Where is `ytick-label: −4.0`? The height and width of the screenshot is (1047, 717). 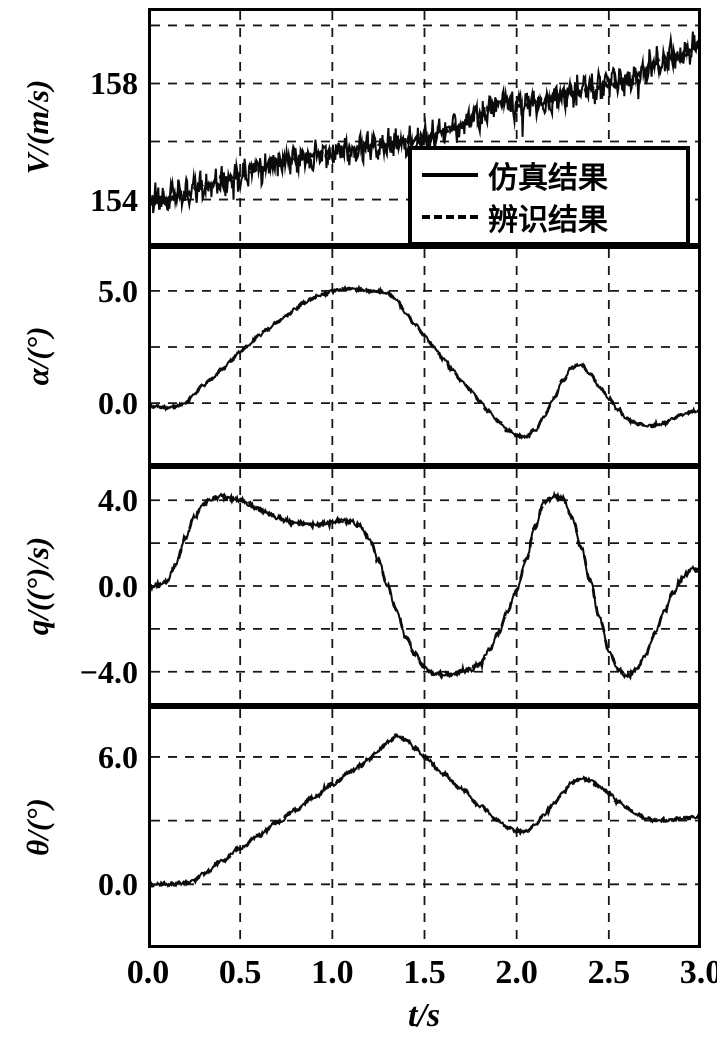 ytick-label: −4.0 is located at coordinates (108, 671).